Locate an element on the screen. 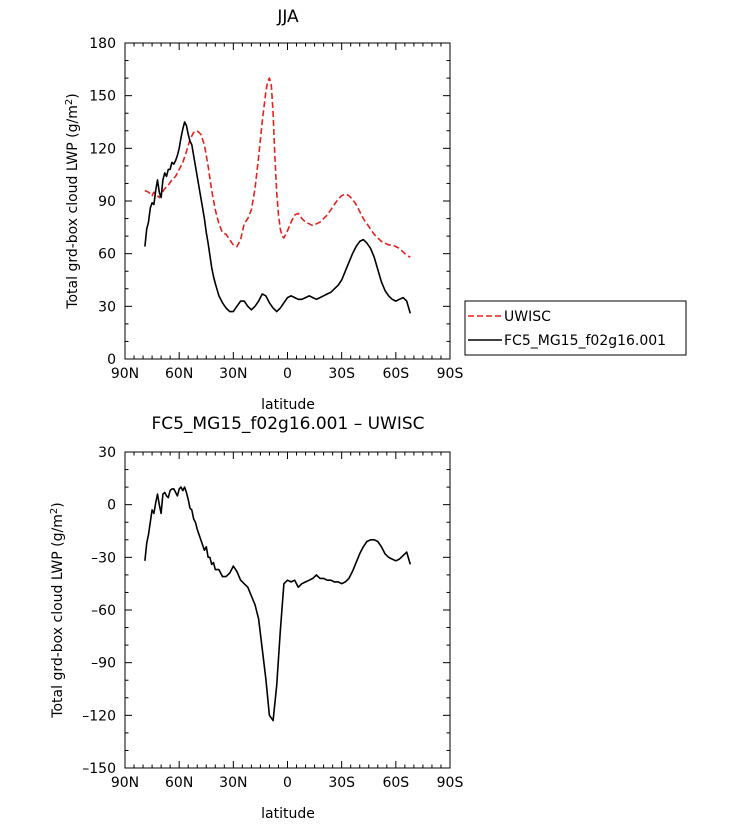  bottom-y-tick-label: –90 is located at coordinates (103, 664).